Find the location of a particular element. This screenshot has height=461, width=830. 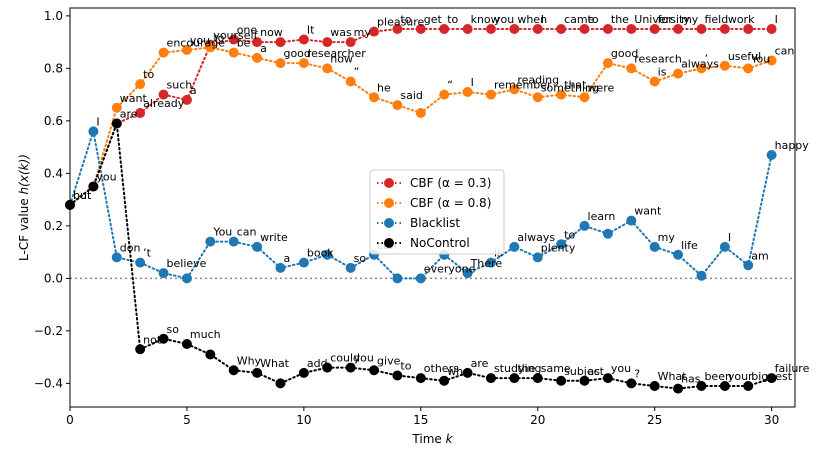

x-axis-label-var: k is located at coordinates (450, 439).